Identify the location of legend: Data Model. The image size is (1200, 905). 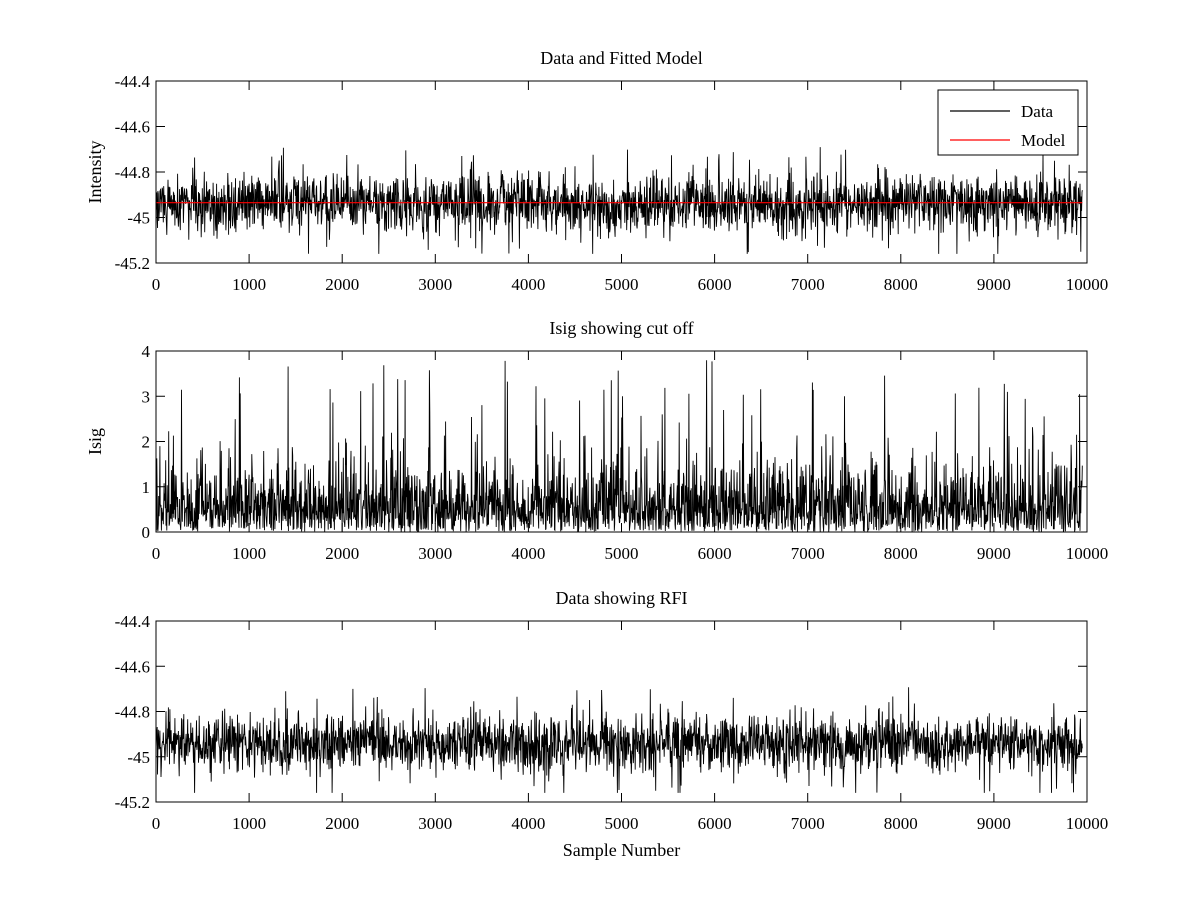
(1008, 122).